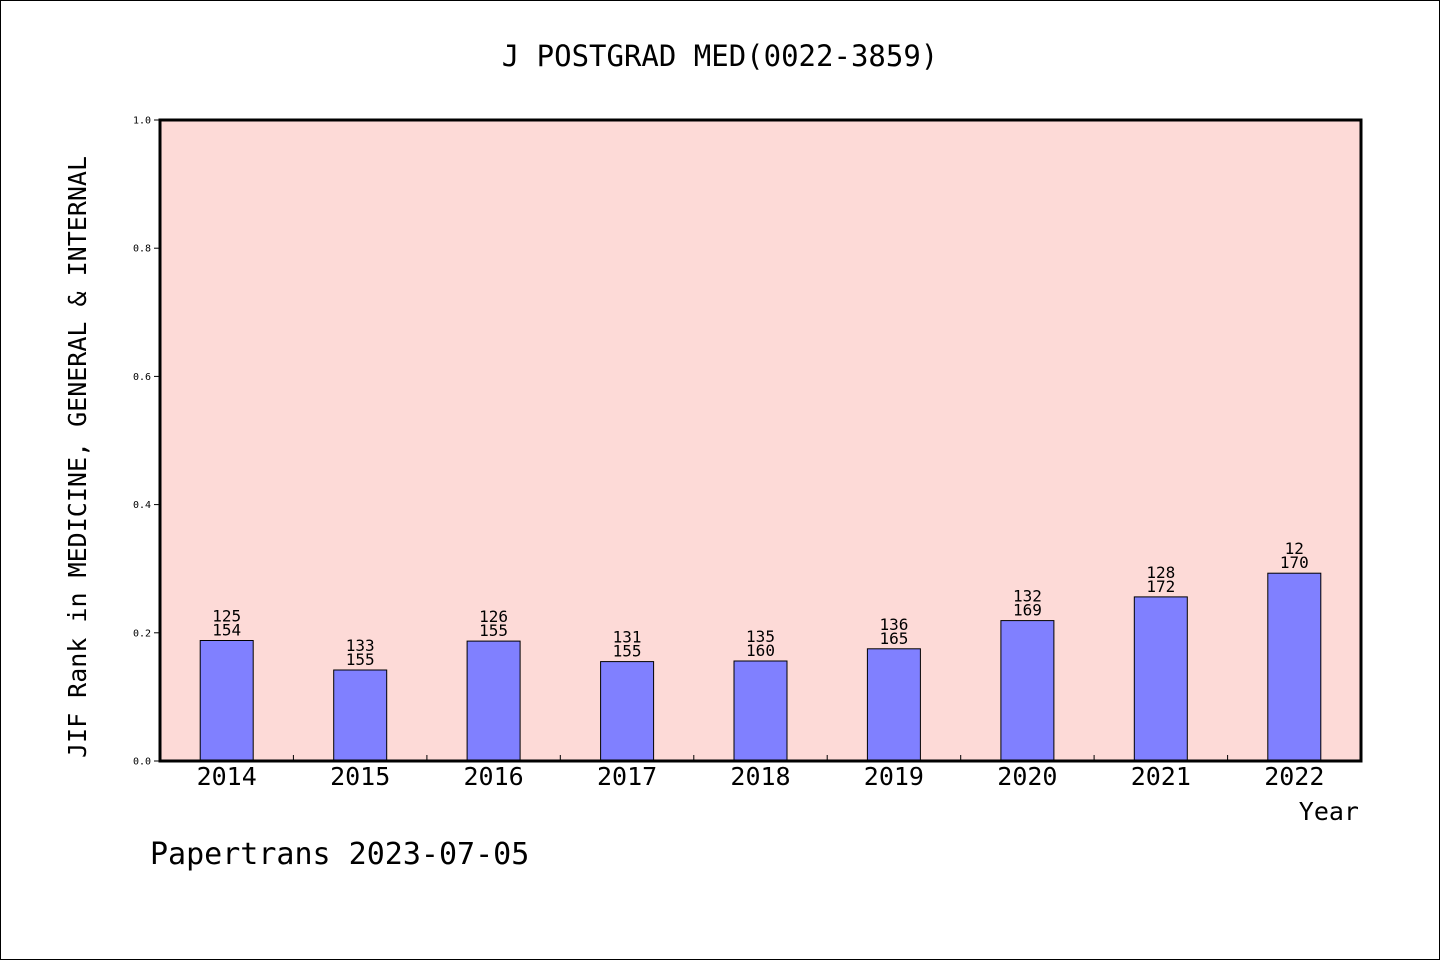  I want to click on x-tick-label-2016: 2016, so click(493, 776).